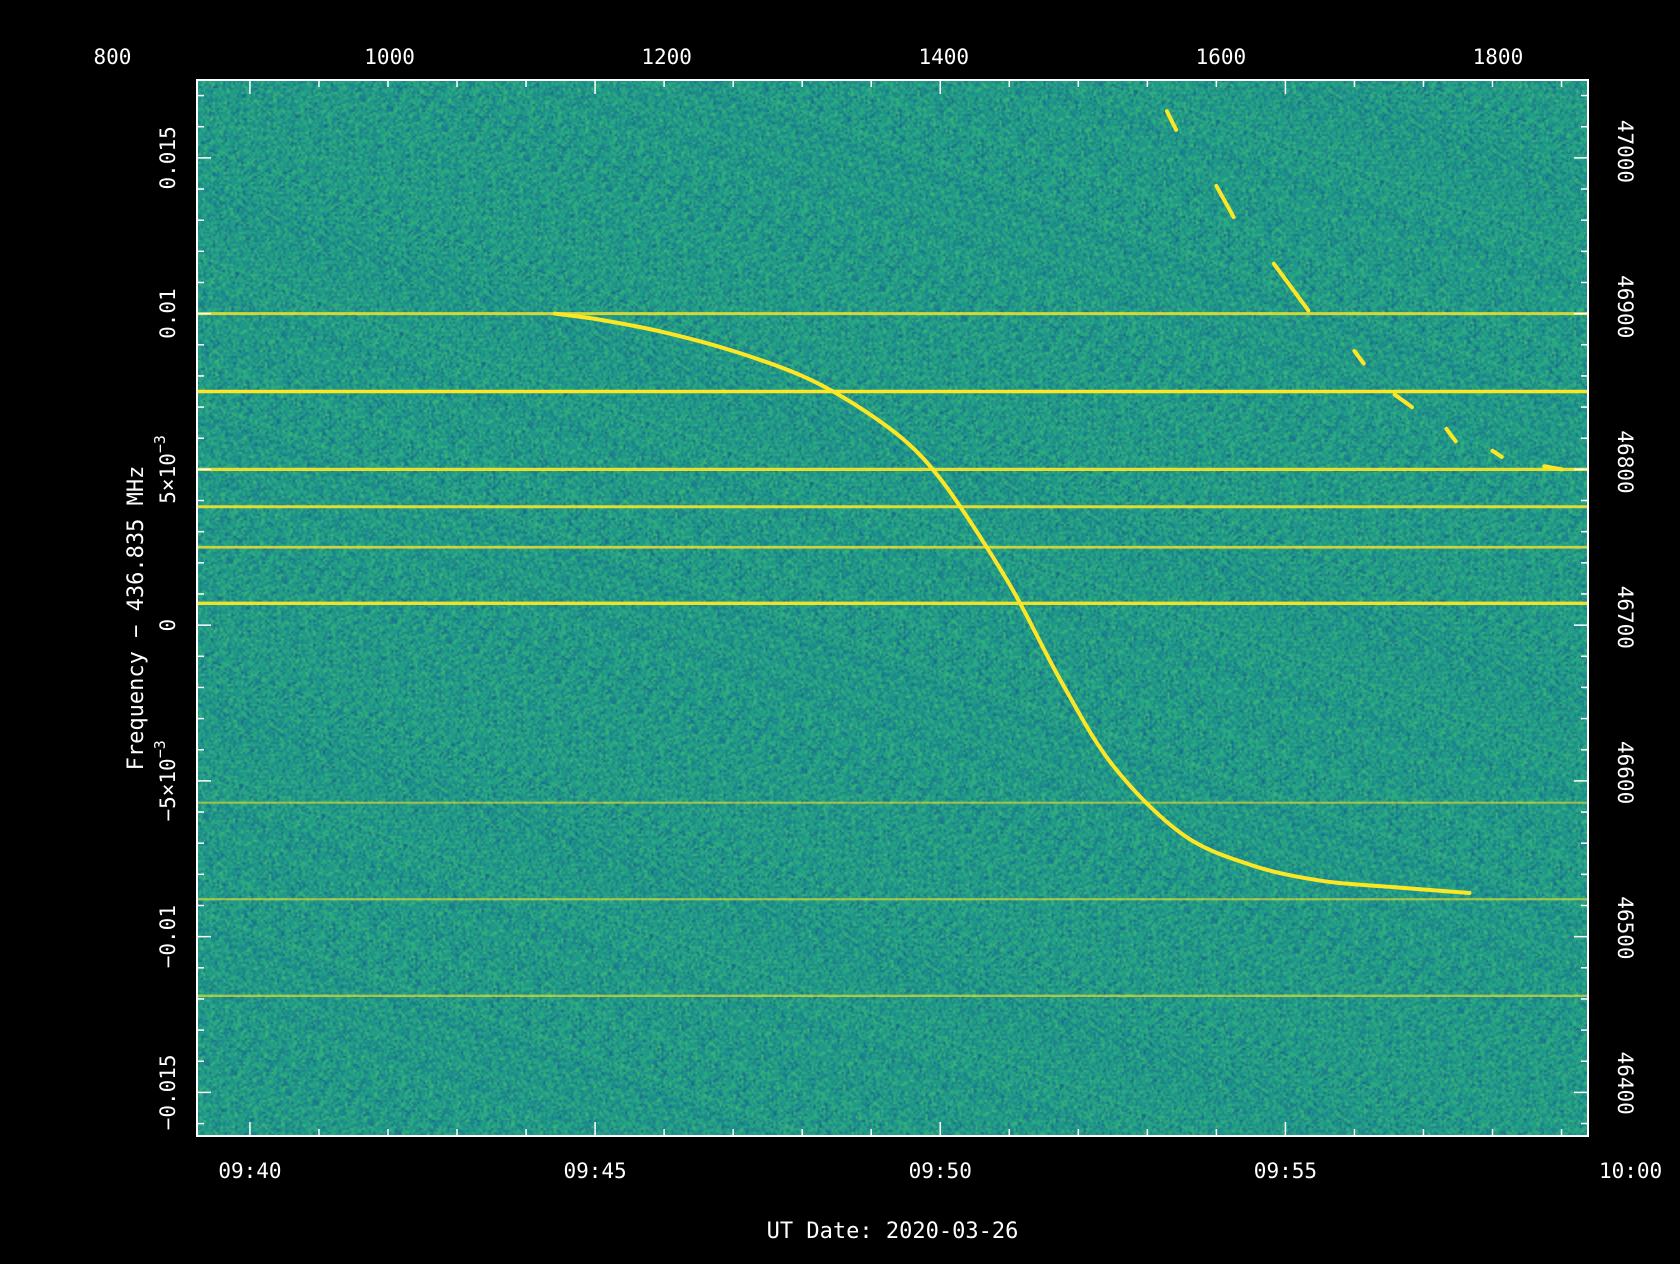  I want to click on y-right-tick-label: 46700, so click(1625, 617).